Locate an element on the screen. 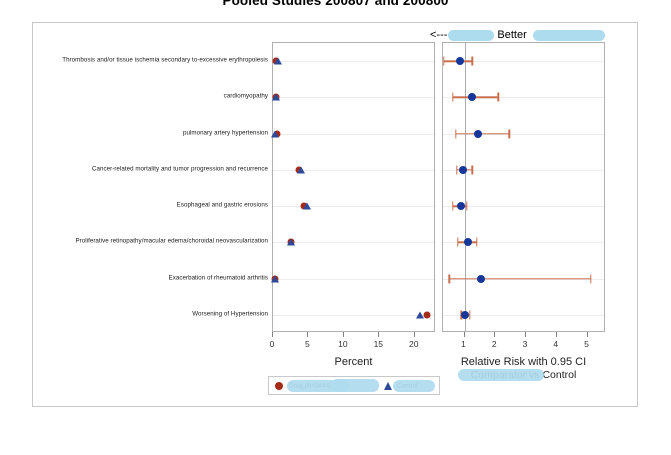  annotation-redaction-right is located at coordinates (568, 35).